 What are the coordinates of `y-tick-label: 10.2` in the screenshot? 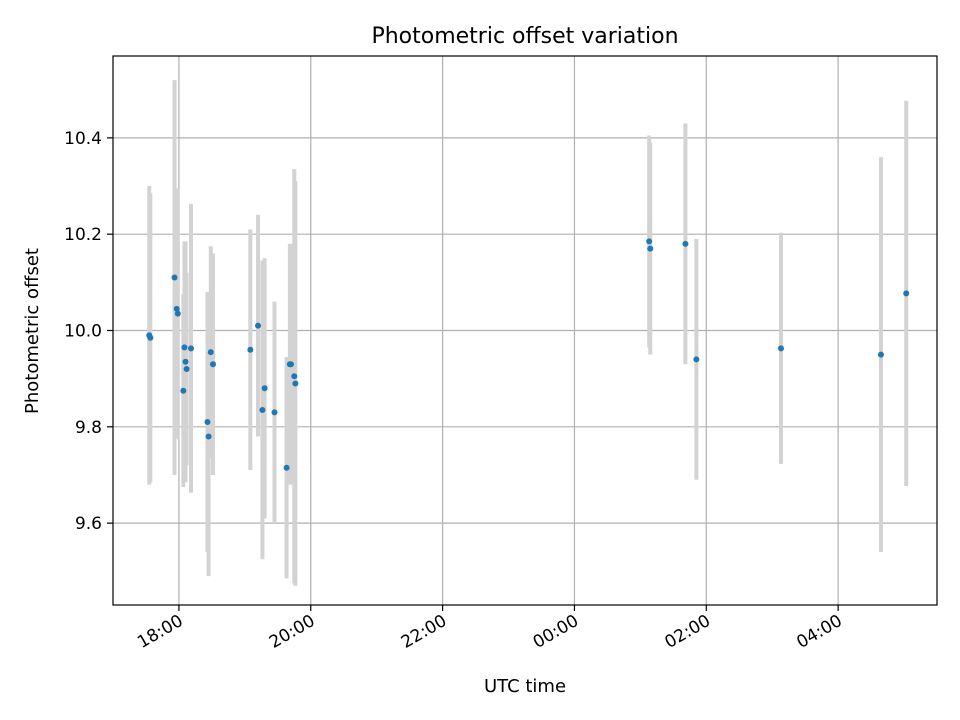 It's located at (83, 235).